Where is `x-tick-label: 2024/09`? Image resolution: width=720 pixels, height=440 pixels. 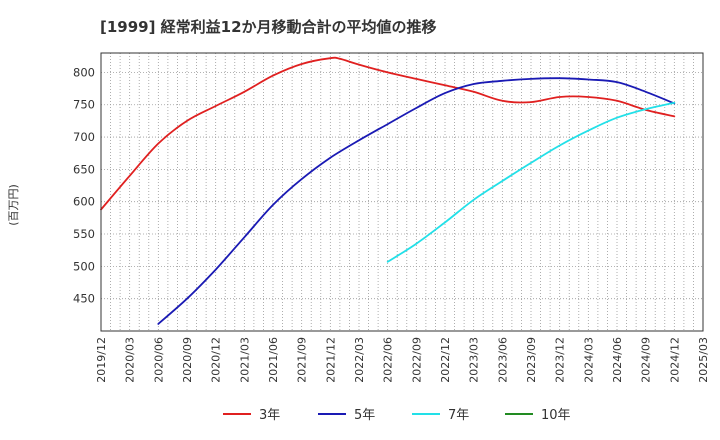 x-tick-label: 2024/09 is located at coordinates (646, 360).